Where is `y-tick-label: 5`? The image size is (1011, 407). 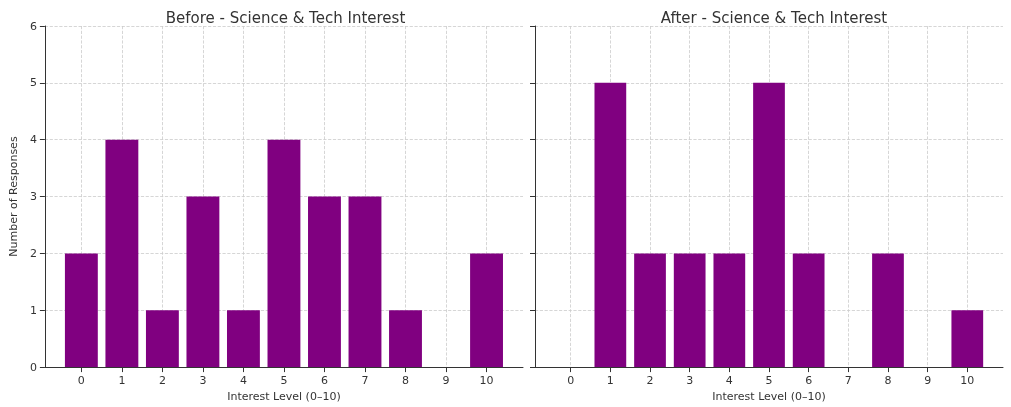
y-tick-label: 5 is located at coordinates (33, 83).